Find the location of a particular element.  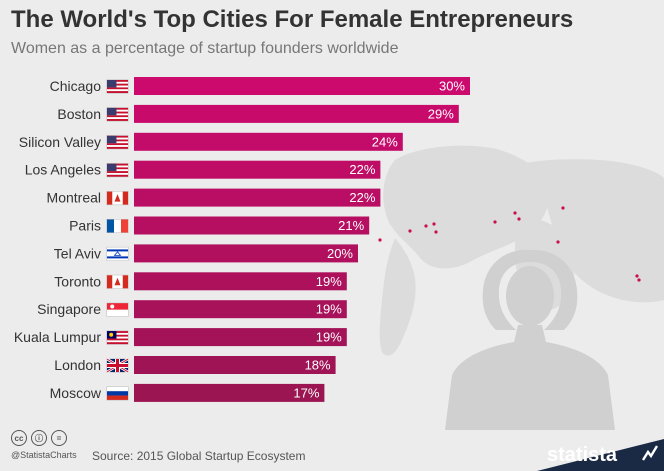

category-label: Silicon Valley is located at coordinates (60, 142).